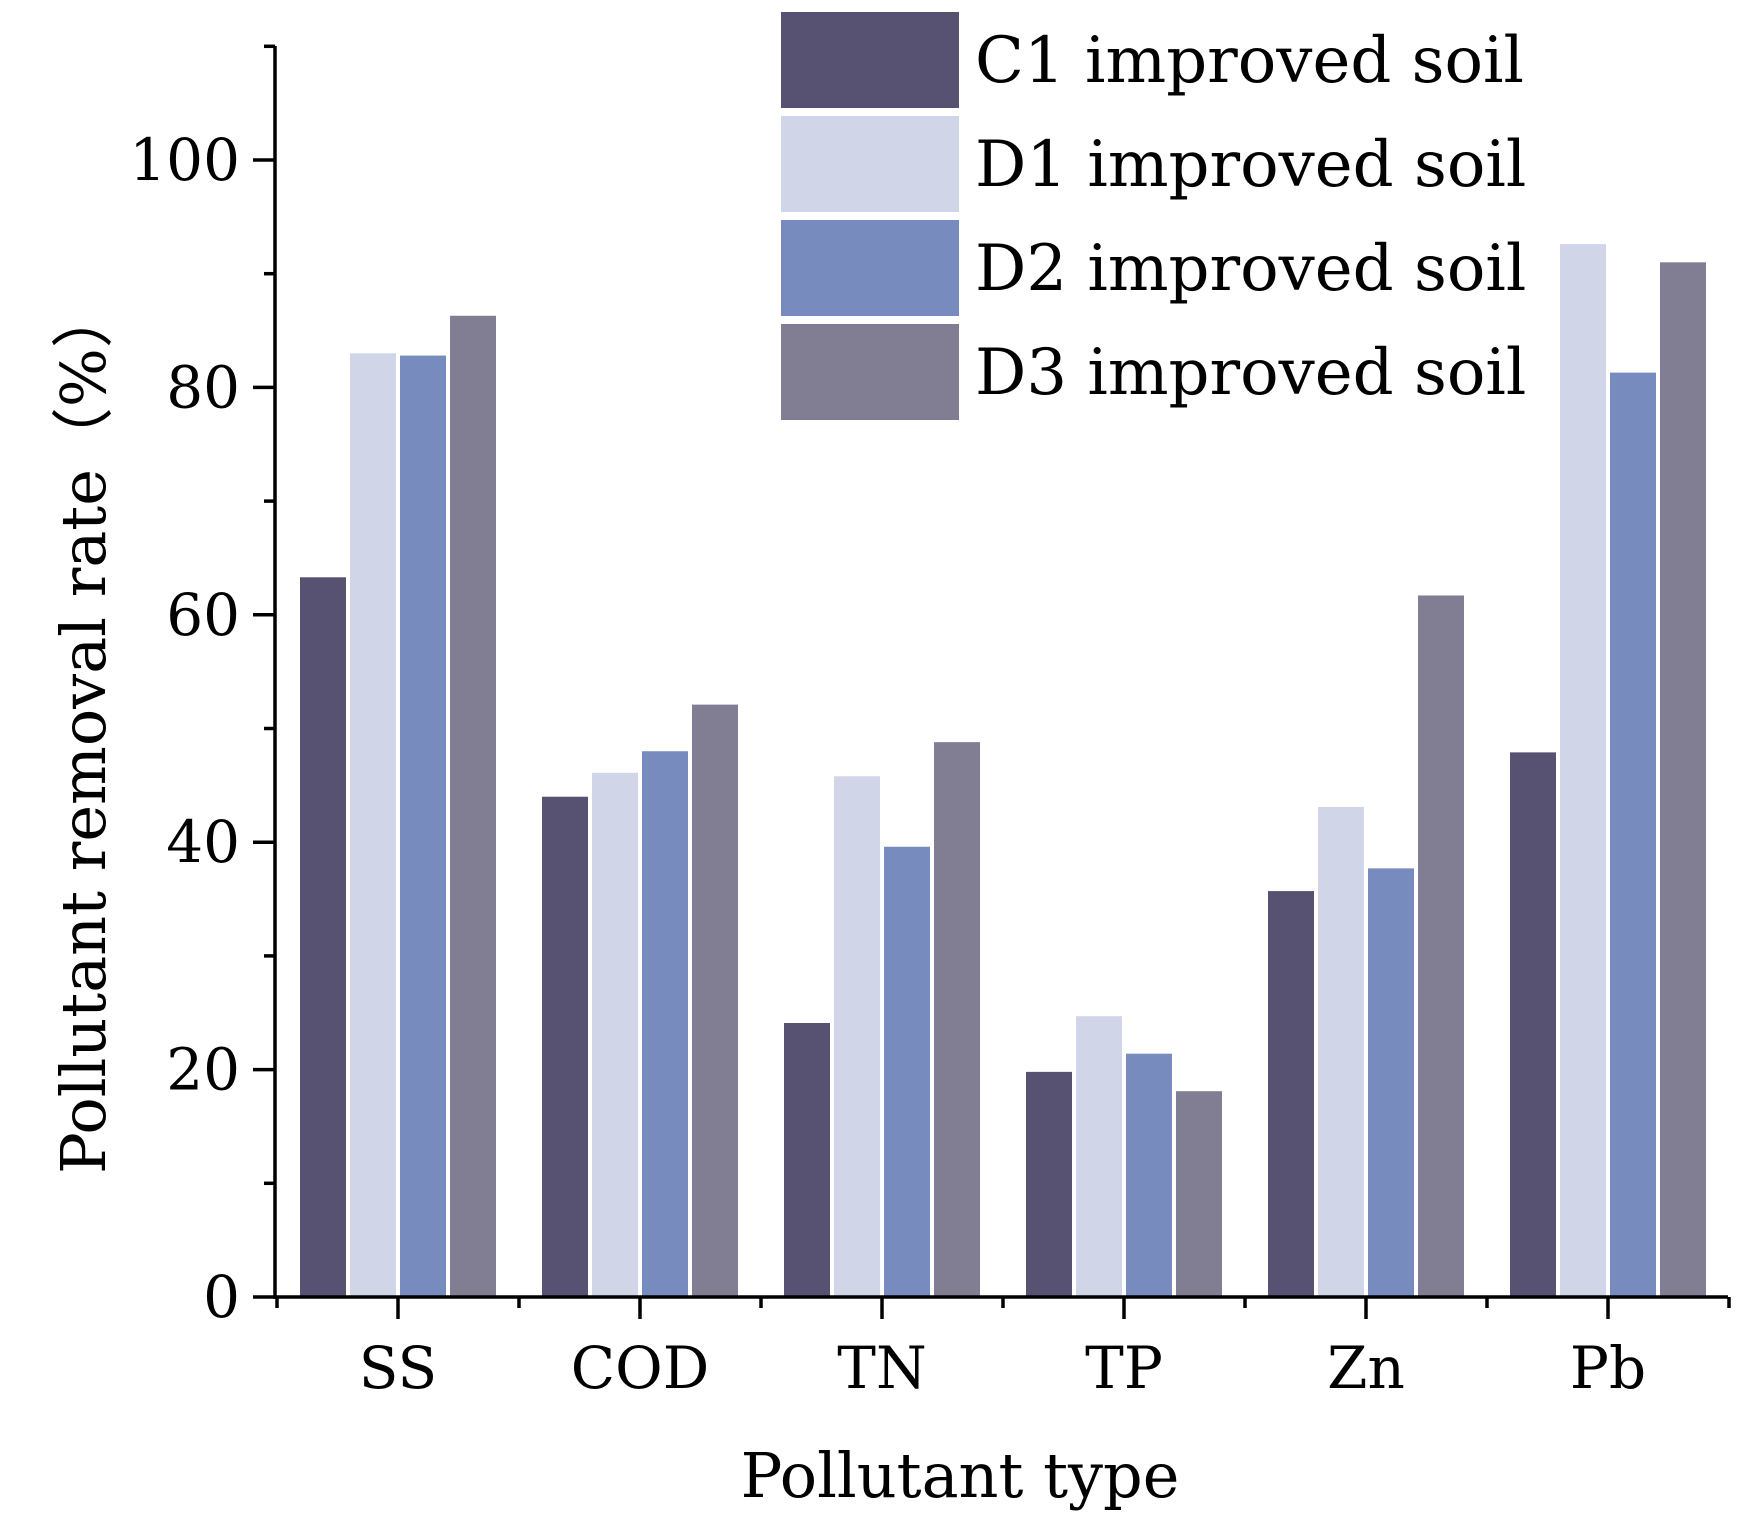  I want to click on bar-pb-d2, so click(1633, 834).